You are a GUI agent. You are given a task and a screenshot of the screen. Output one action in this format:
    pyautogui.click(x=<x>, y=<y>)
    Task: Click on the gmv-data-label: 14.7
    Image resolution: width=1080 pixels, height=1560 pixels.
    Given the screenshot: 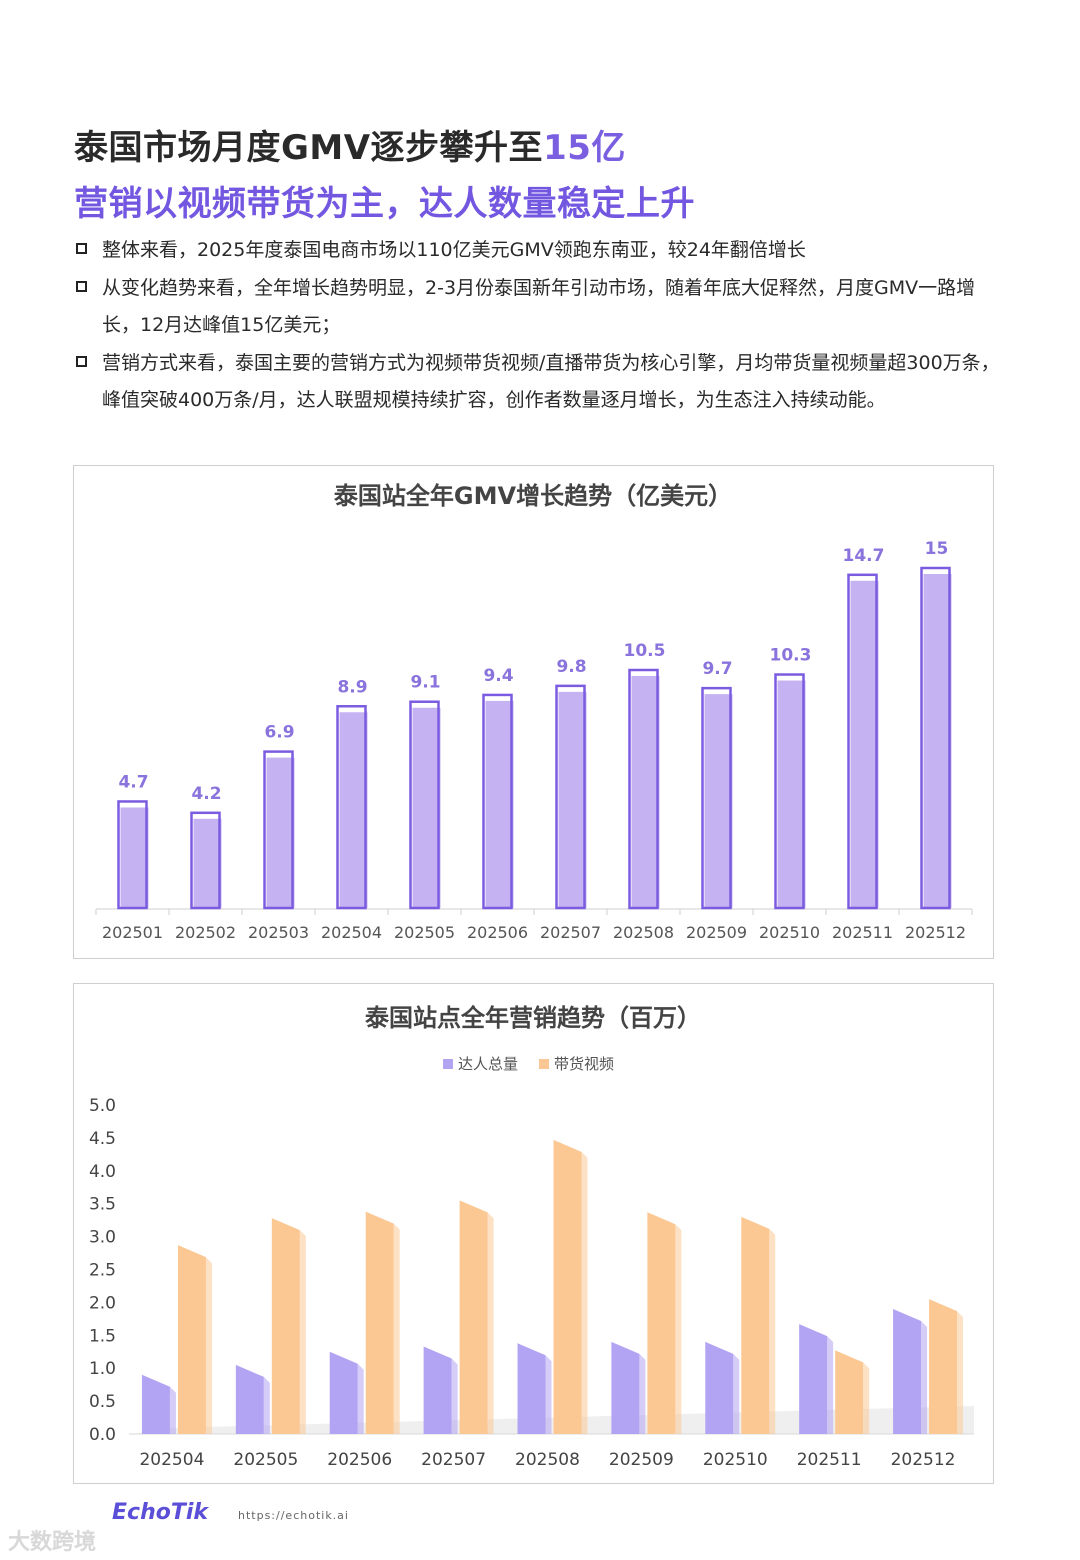 What is the action you would take?
    pyautogui.click(x=864, y=556)
    